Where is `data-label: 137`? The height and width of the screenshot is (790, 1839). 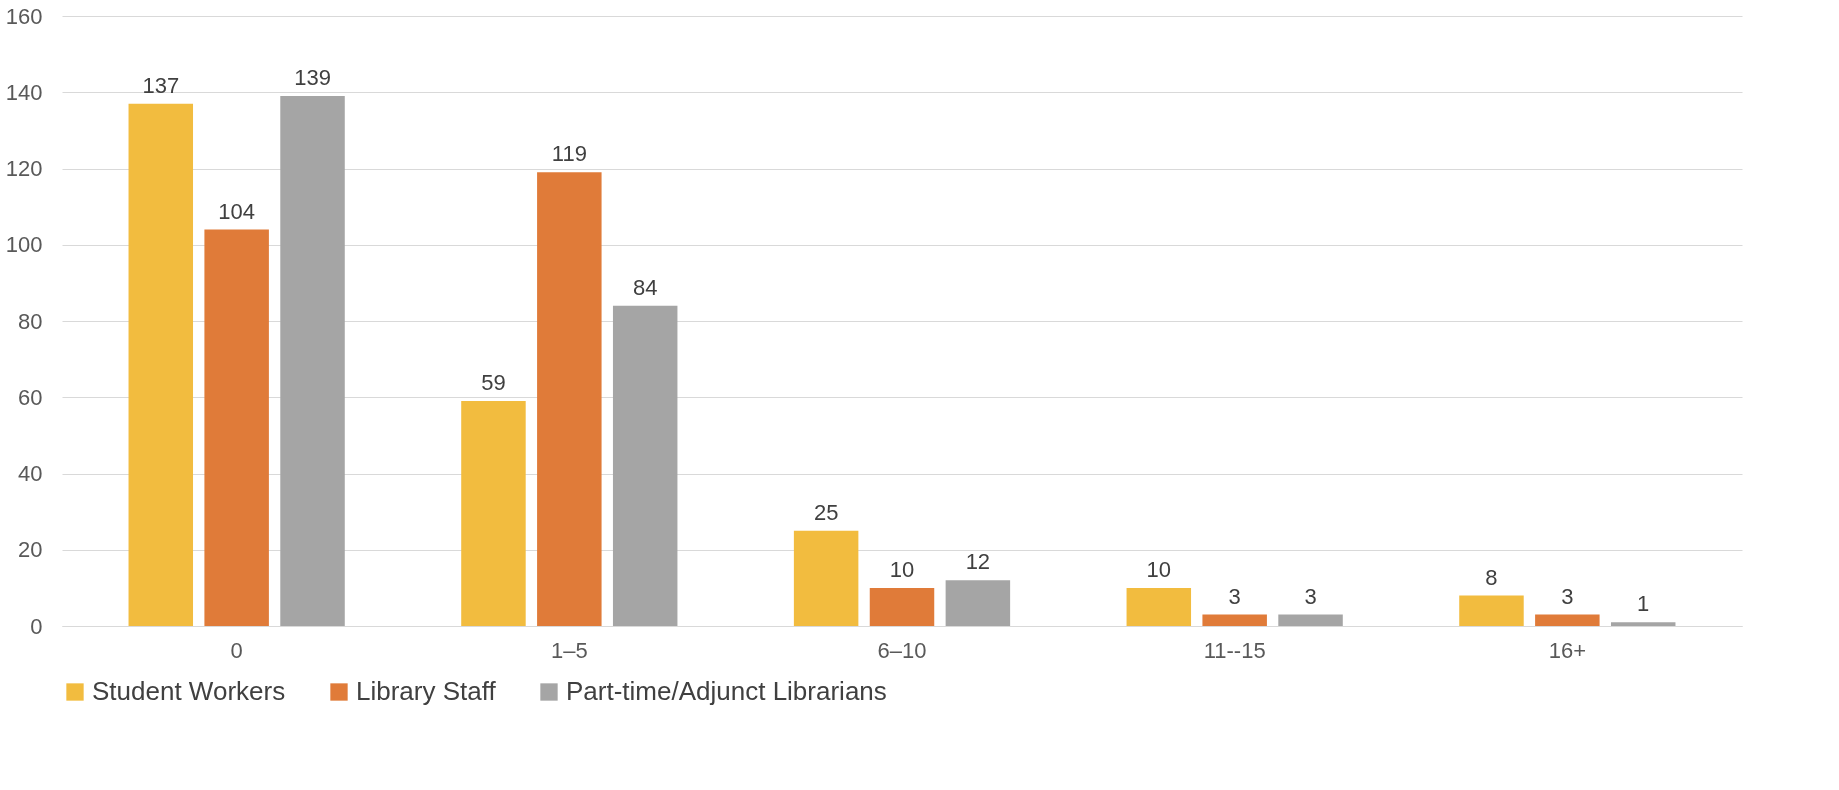 data-label: 137 is located at coordinates (161, 85).